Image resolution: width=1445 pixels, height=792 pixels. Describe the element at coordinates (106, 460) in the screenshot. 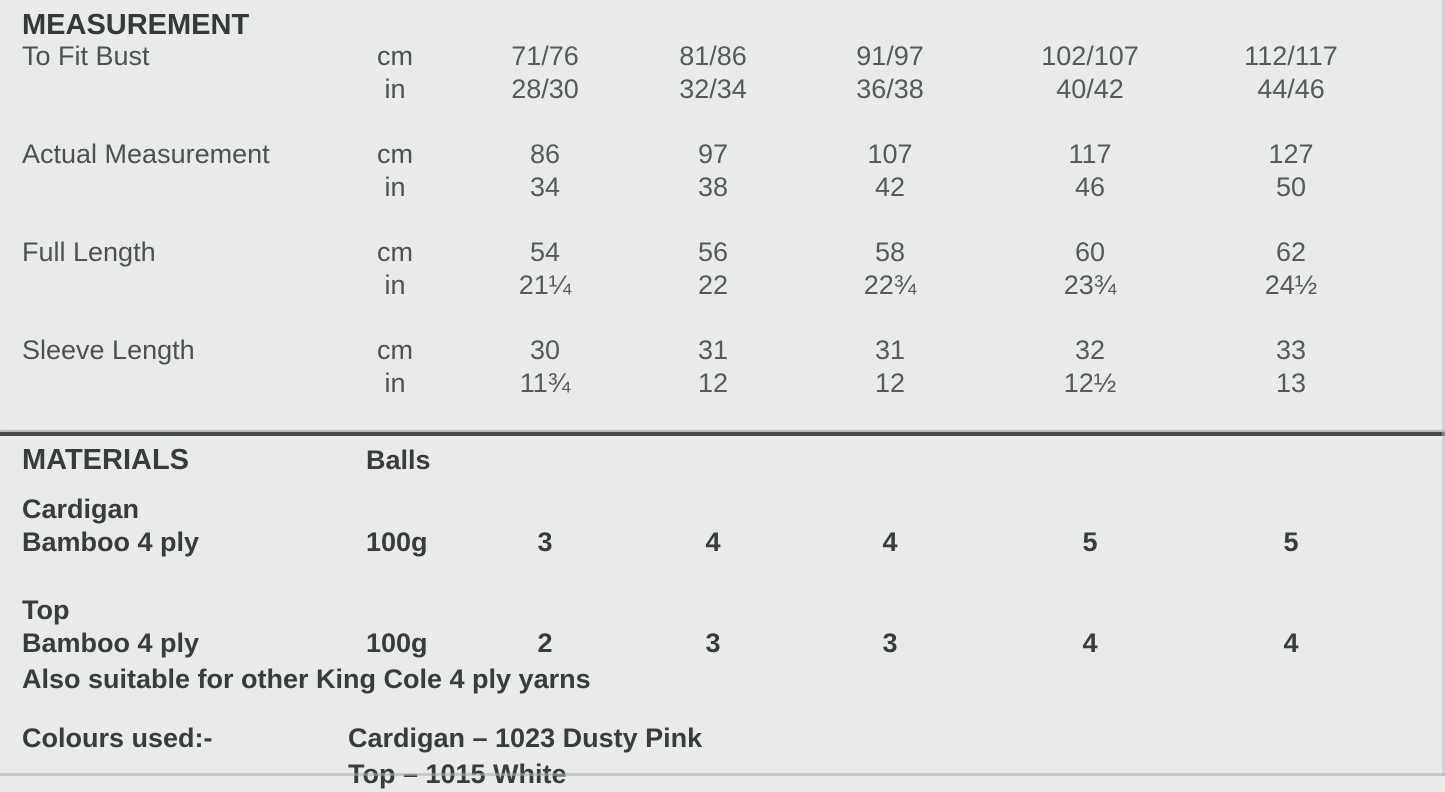

I see `materials-section-title: MATERIALS` at that location.